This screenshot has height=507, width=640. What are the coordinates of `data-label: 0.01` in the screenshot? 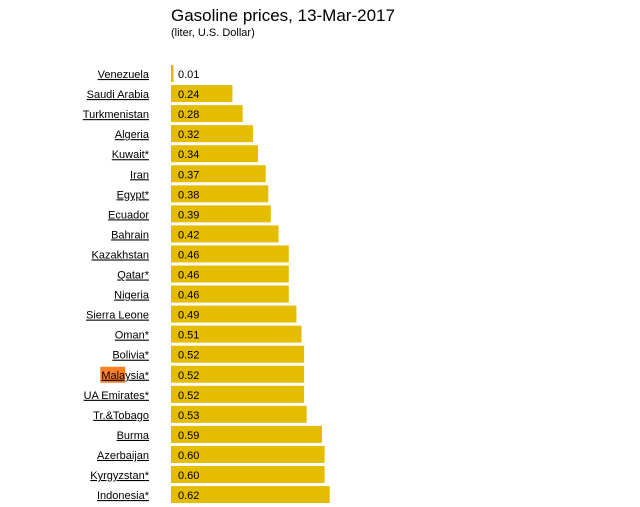 It's located at (188, 75).